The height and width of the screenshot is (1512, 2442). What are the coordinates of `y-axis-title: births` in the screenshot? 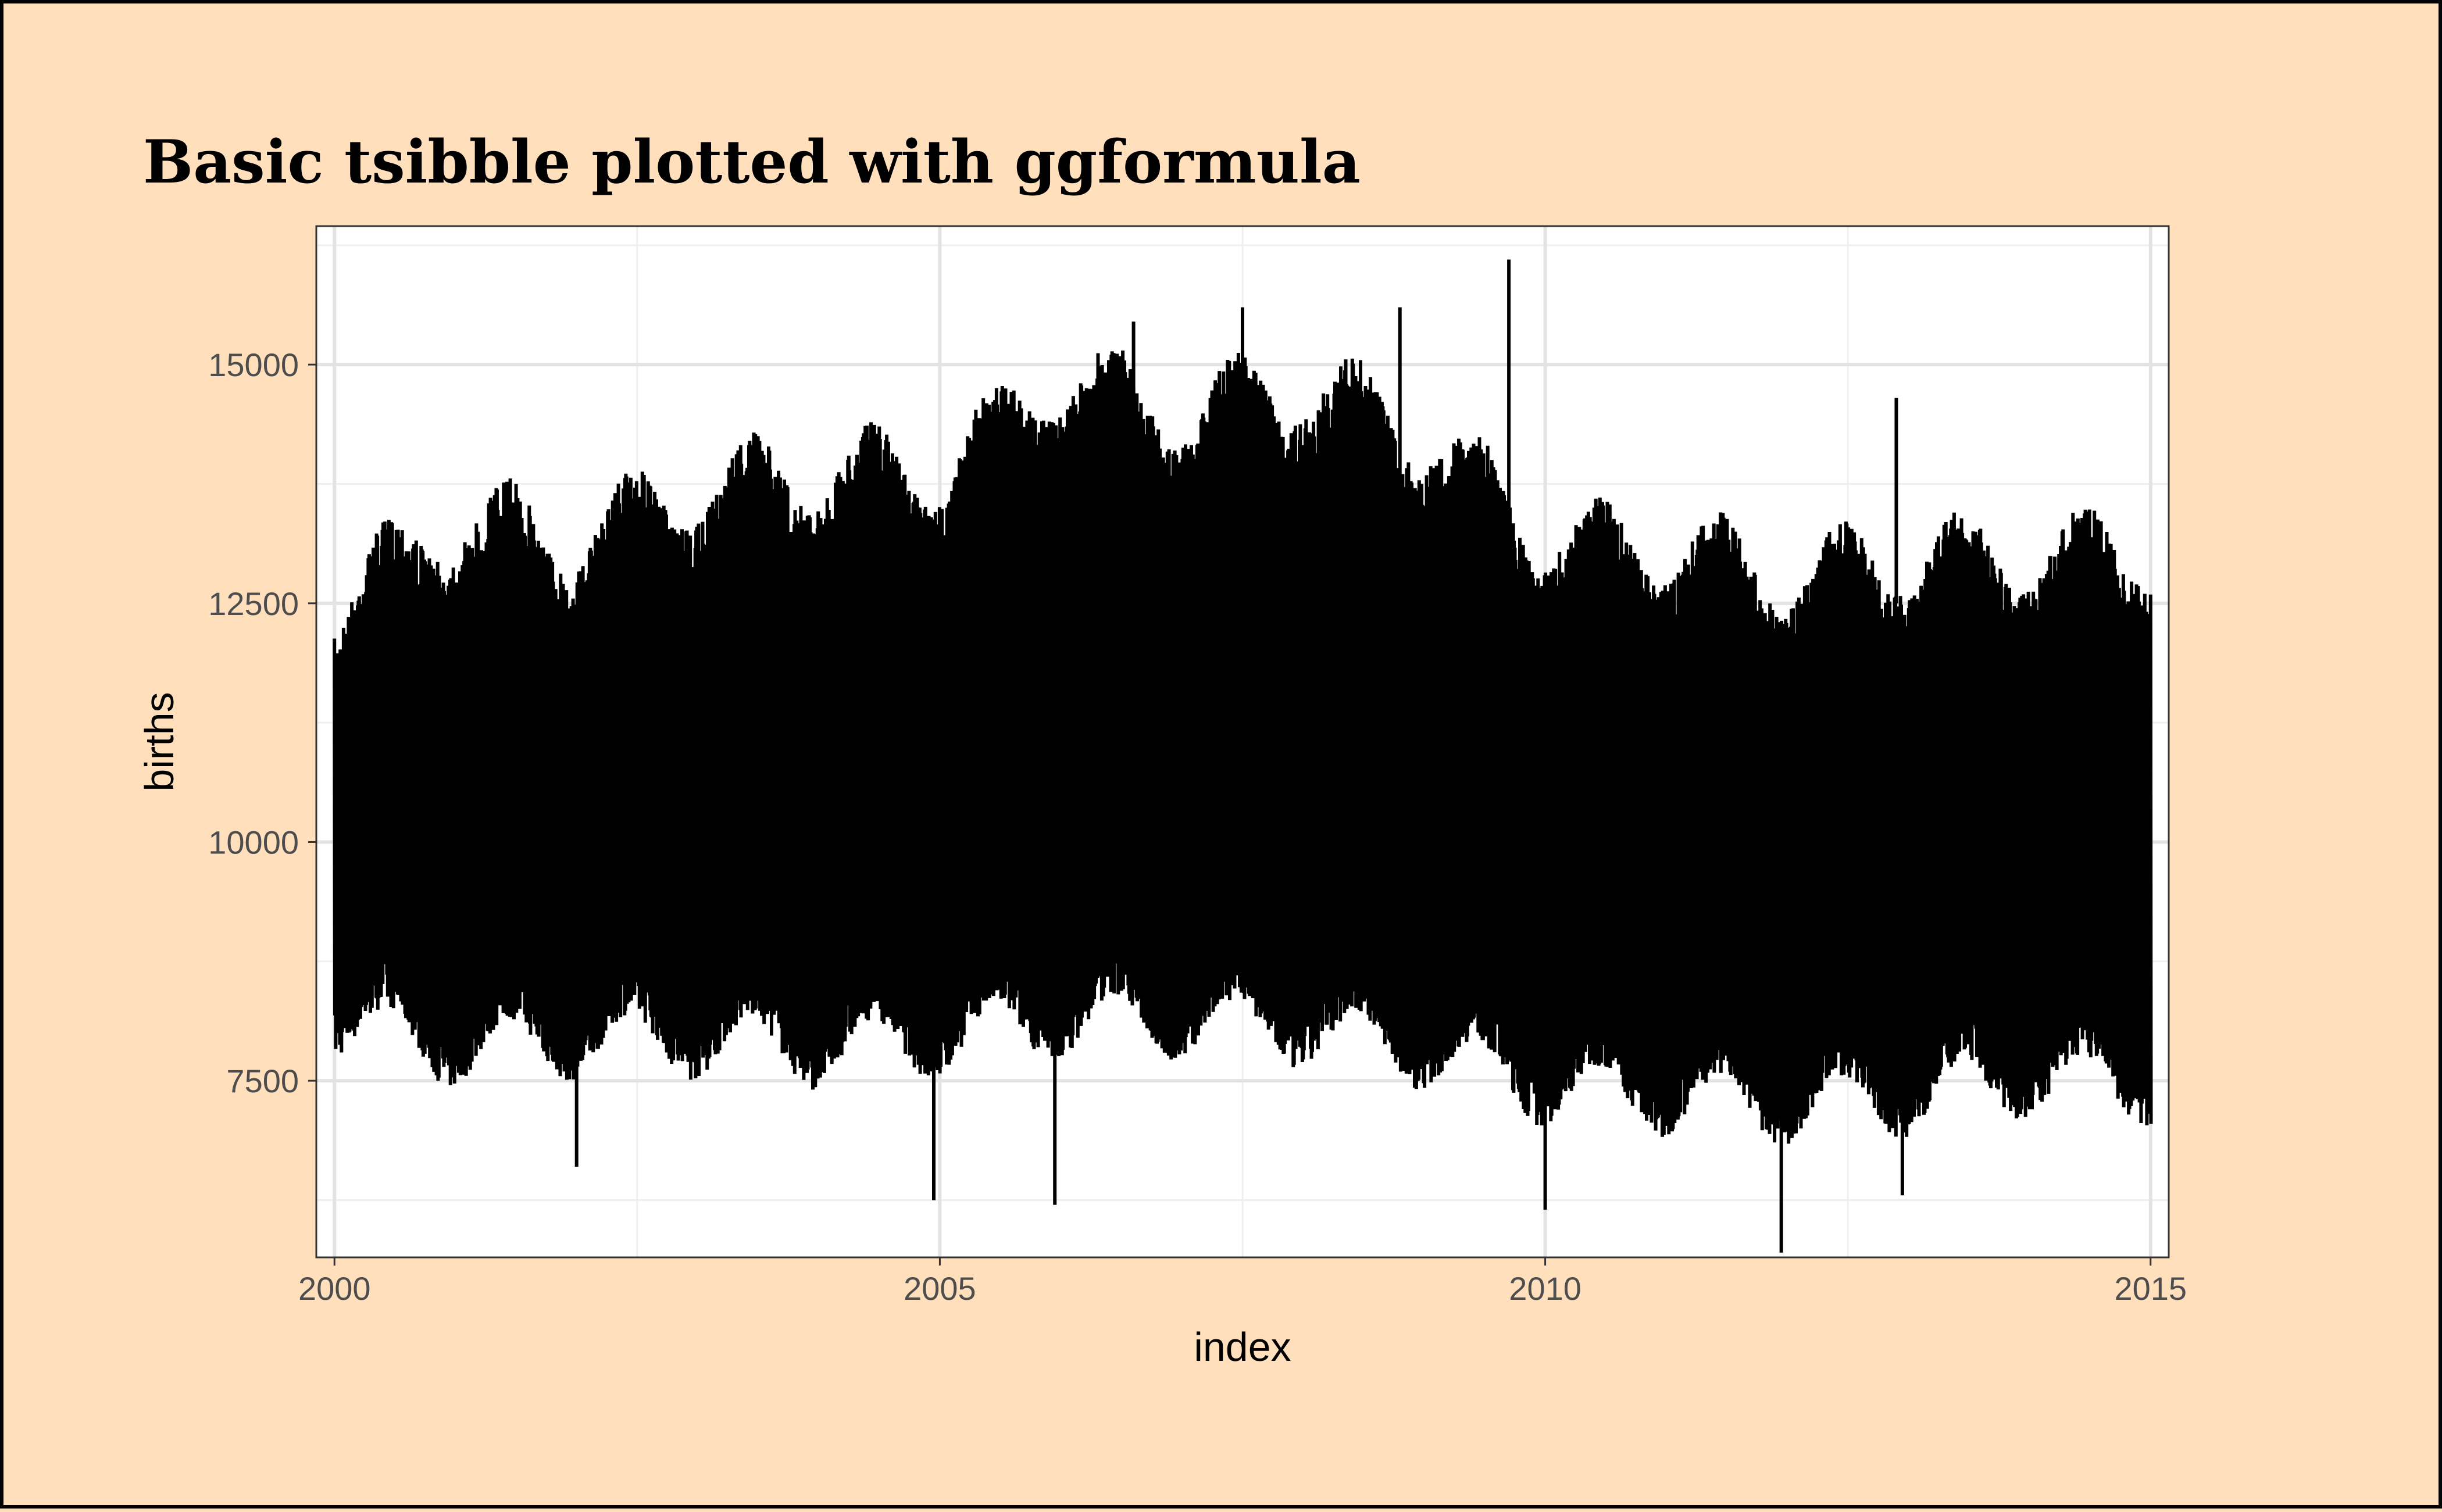 It's located at (159, 742).